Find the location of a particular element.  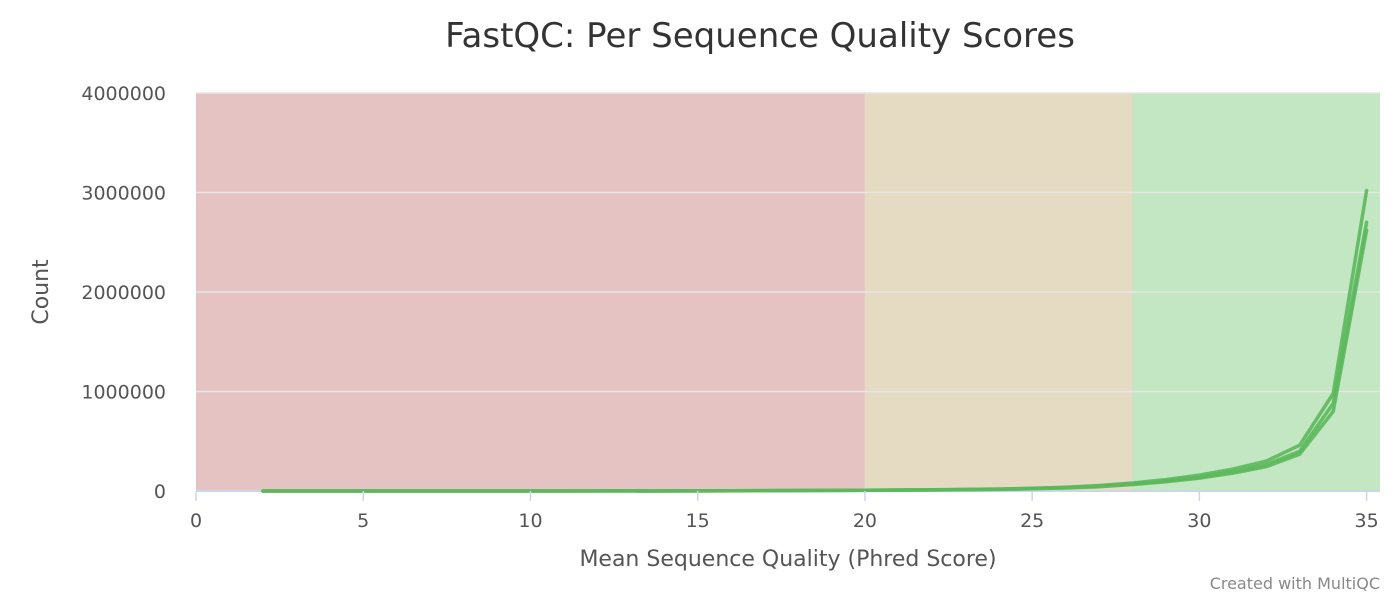

y-axis-label: Count is located at coordinates (41, 292).